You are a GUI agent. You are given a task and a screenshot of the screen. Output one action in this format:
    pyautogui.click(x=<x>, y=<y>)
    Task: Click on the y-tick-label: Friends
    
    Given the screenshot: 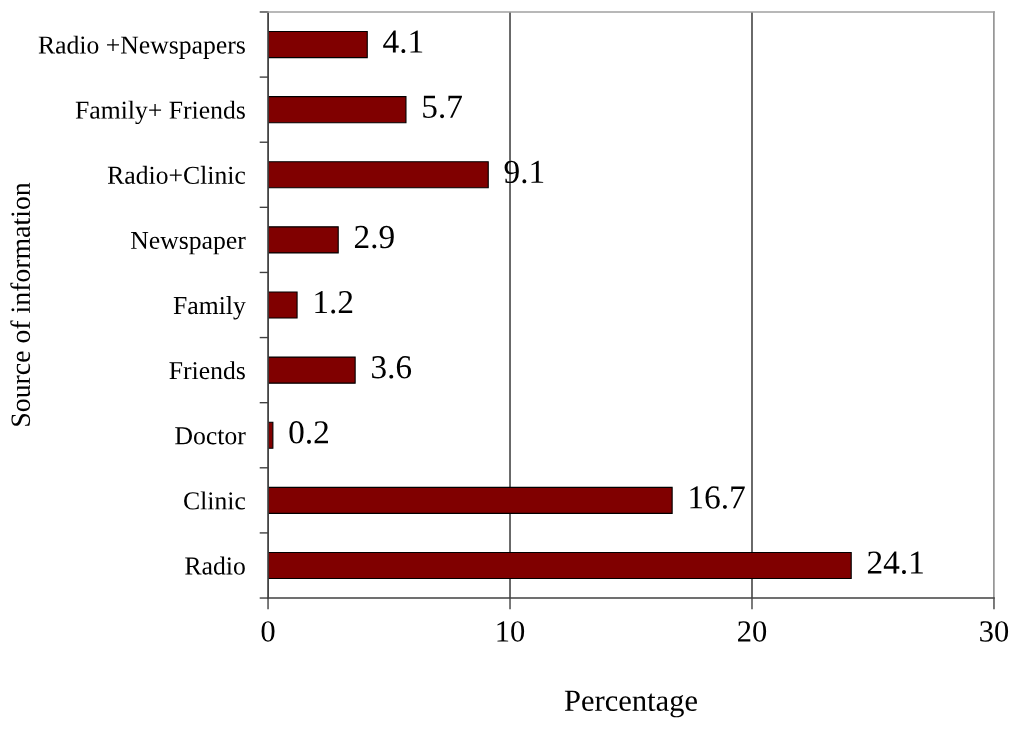 What is the action you would take?
    pyautogui.click(x=207, y=370)
    